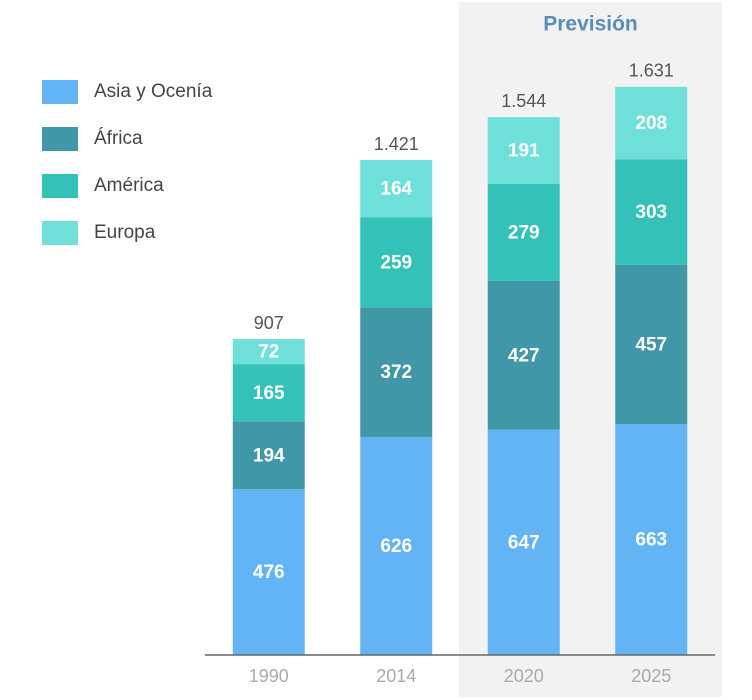  I want to click on x-tick-label: 2020, so click(524, 676).